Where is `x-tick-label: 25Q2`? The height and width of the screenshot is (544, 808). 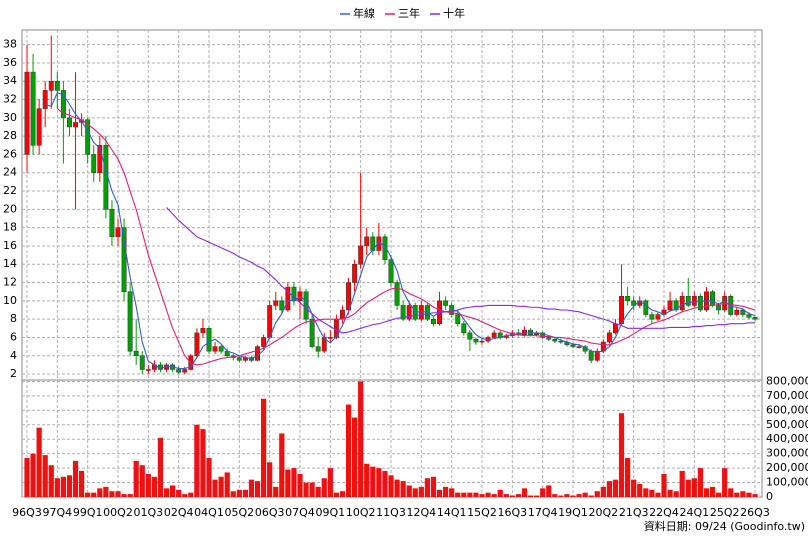 x-tick-label: 25Q2 is located at coordinates (725, 512).